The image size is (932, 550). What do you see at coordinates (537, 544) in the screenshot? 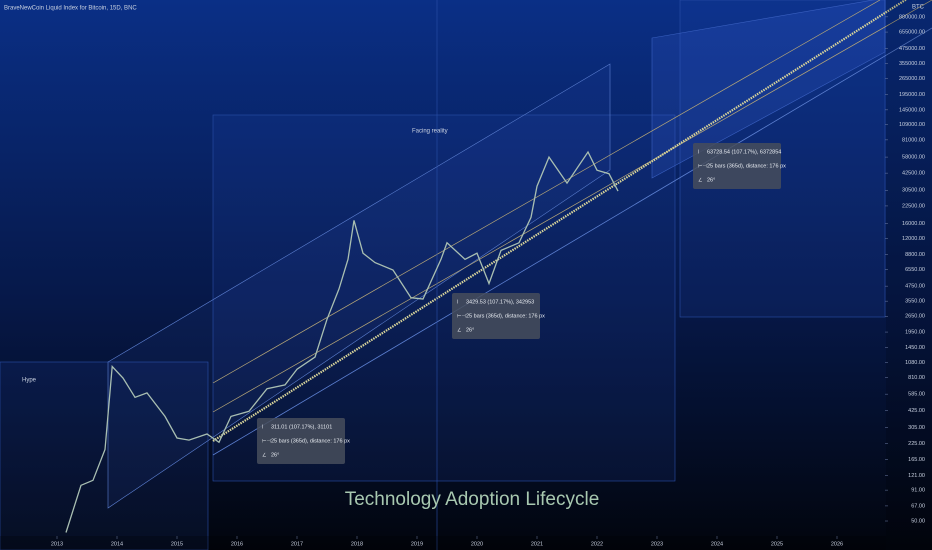
I see `x-tick-label: 2021` at bounding box center [537, 544].